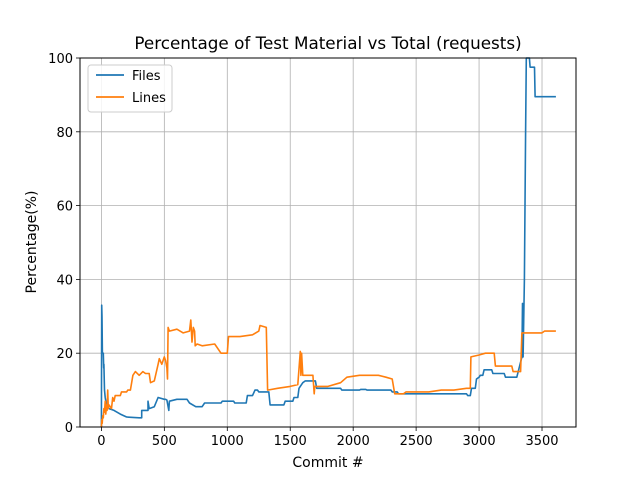 The height and width of the screenshot is (484, 640). I want to click on x-tick-label-6: 3000, so click(479, 441).